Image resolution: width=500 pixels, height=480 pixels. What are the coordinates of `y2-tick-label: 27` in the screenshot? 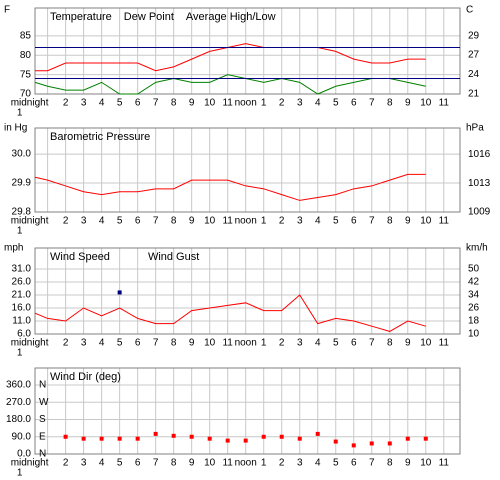 It's located at (474, 54).